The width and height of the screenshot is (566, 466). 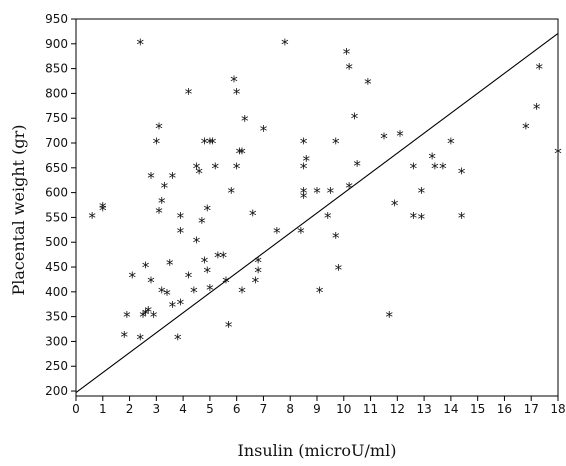 What do you see at coordinates (264, 409) in the screenshot?
I see `x-tick-label: 7` at bounding box center [264, 409].